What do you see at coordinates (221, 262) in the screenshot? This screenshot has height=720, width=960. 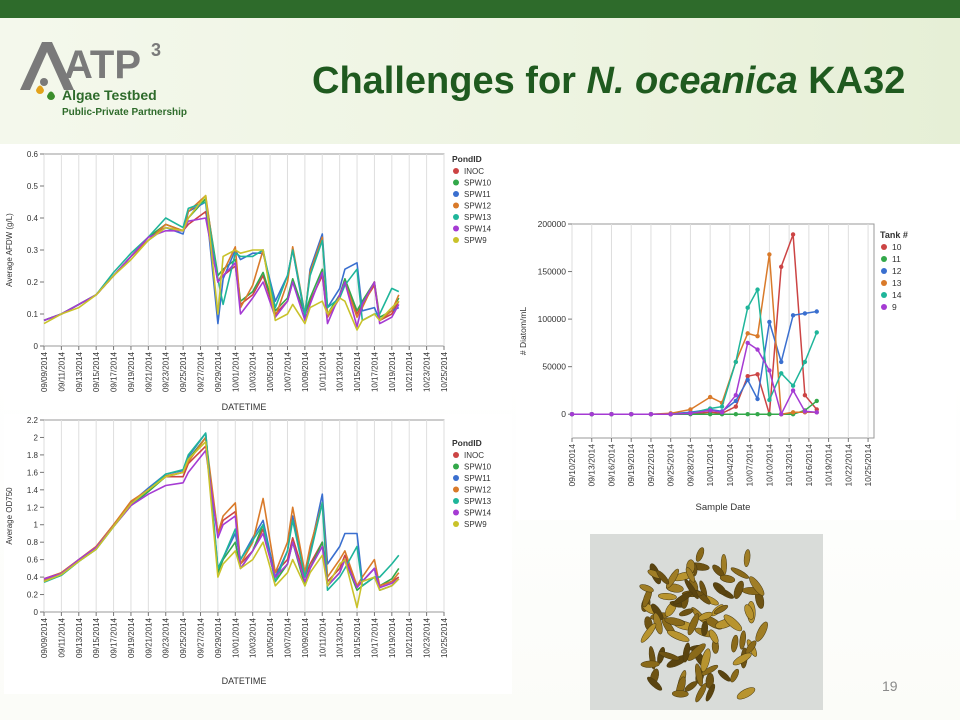 I see `series-line-SPW9` at bounding box center [221, 262].